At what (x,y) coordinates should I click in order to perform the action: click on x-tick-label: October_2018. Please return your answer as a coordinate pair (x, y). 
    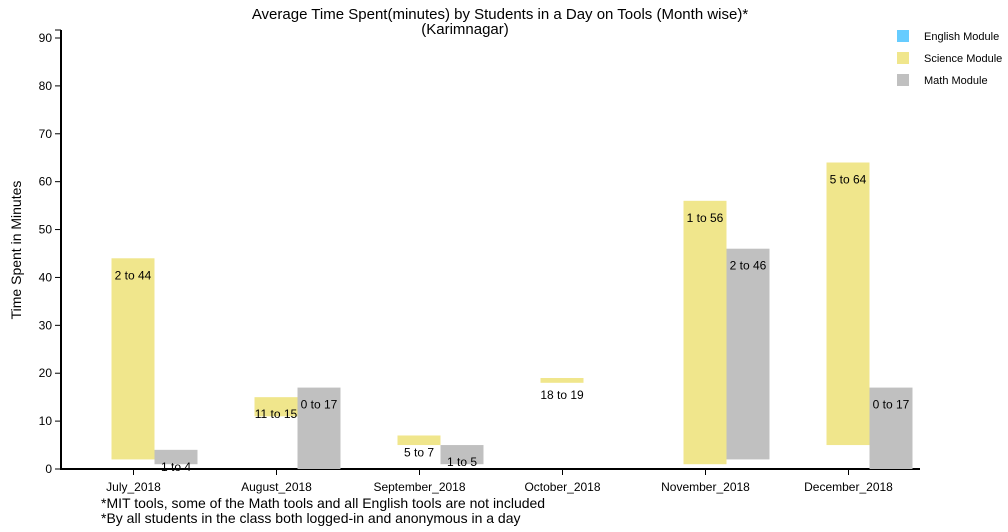
    Looking at the image, I should click on (562, 487).